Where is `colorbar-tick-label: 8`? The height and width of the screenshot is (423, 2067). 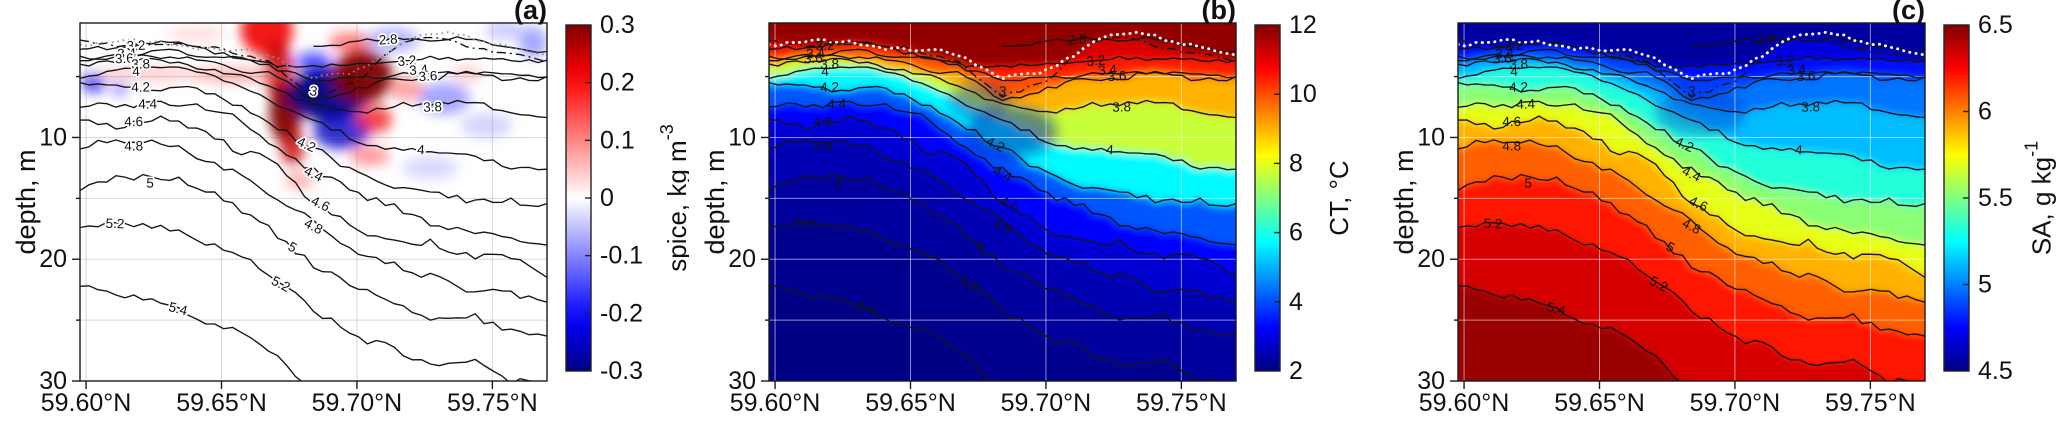 colorbar-tick-label: 8 is located at coordinates (1296, 163).